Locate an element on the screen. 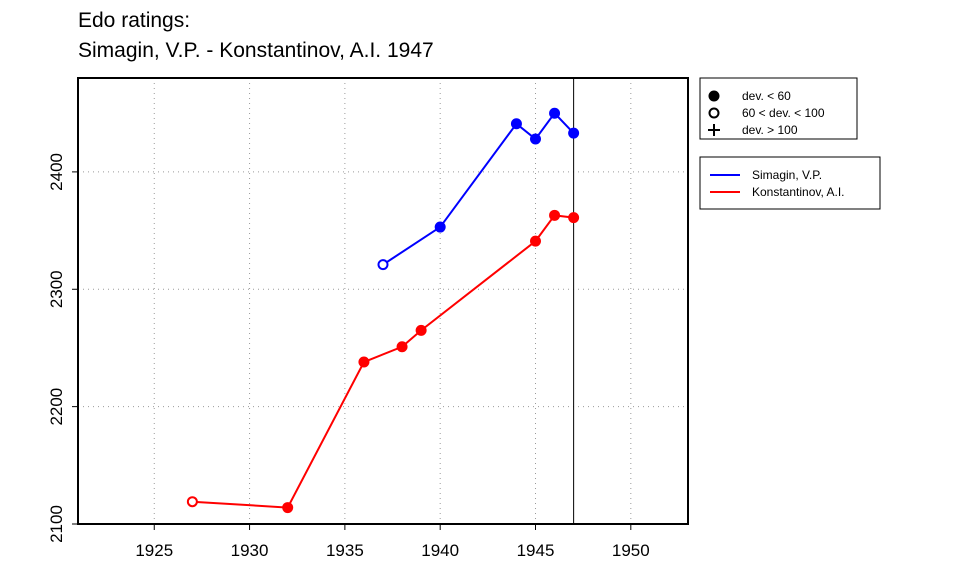 This screenshot has height=576, width=960. series-legend-box is located at coordinates (790, 183).